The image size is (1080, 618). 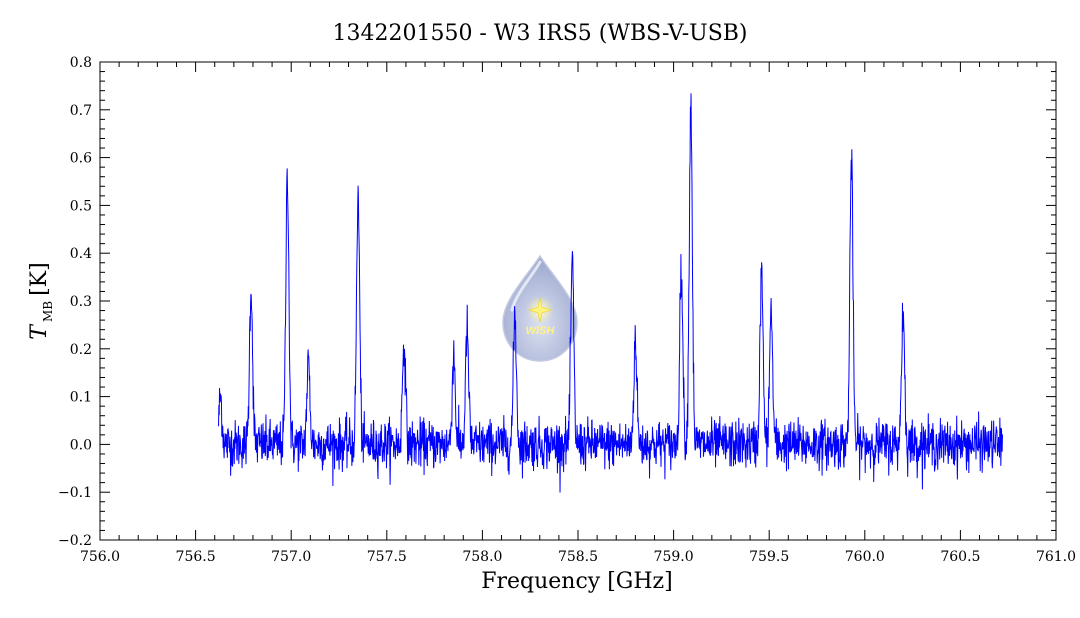 I want to click on x-tick-label: 756.0, so click(x=100, y=557).